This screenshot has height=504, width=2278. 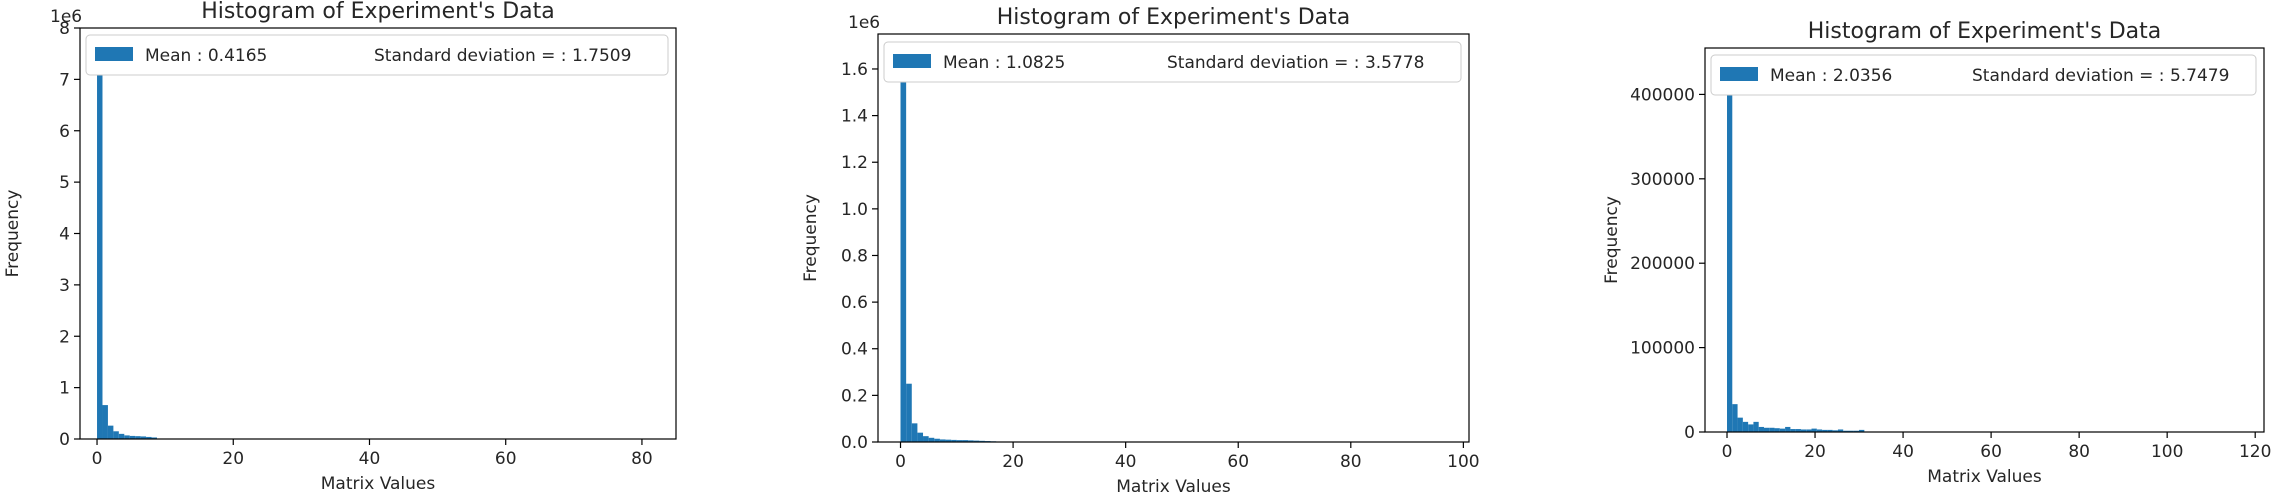 I want to click on legend-std-label: Standard deviation = : 1.7509, so click(x=502, y=56).